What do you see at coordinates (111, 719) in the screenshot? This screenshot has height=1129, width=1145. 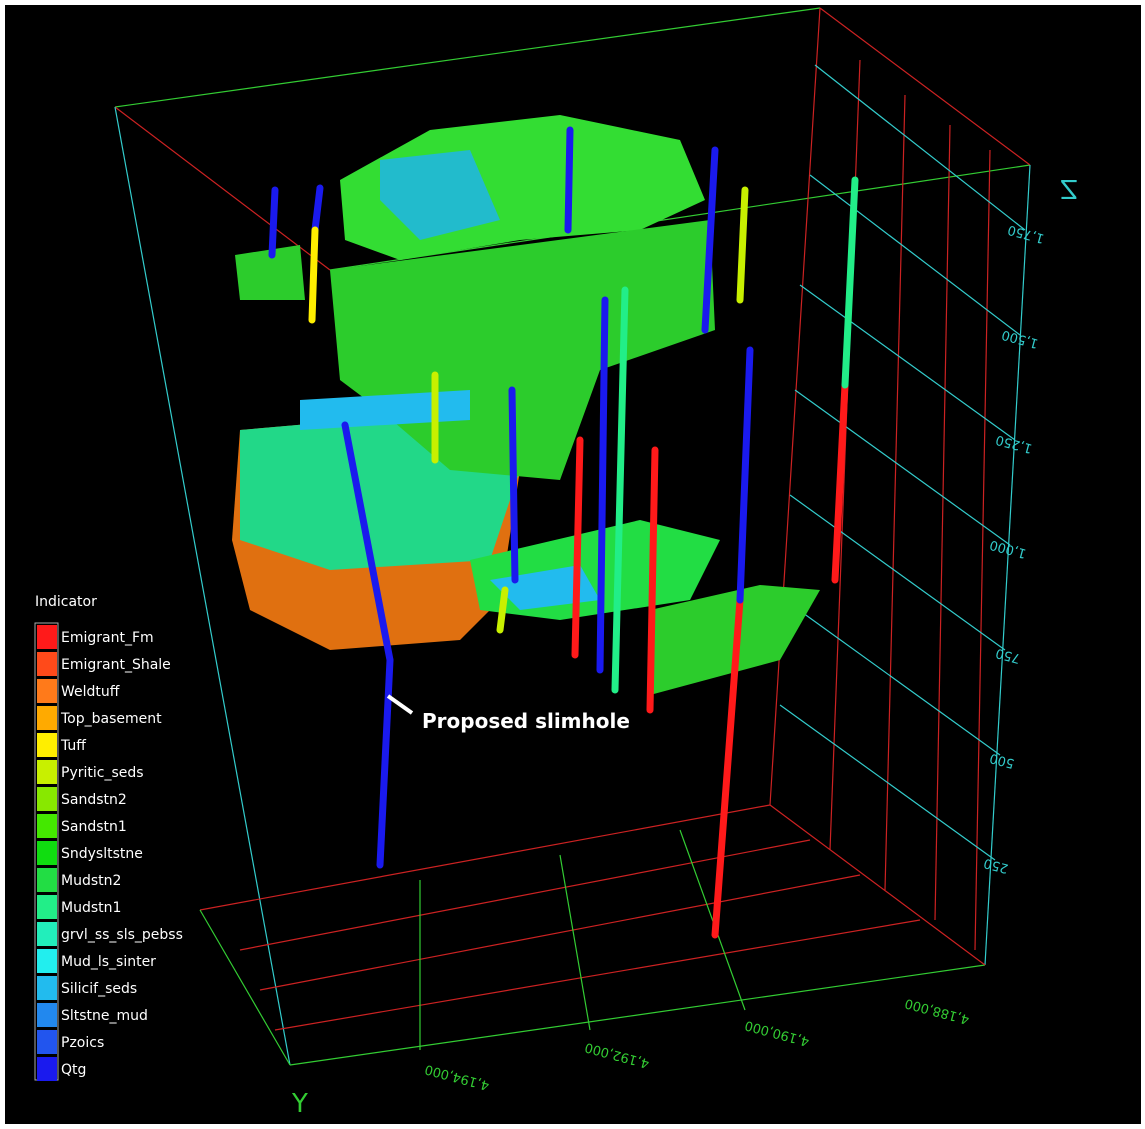 I see `legend-label: Top_basement` at bounding box center [111, 719].